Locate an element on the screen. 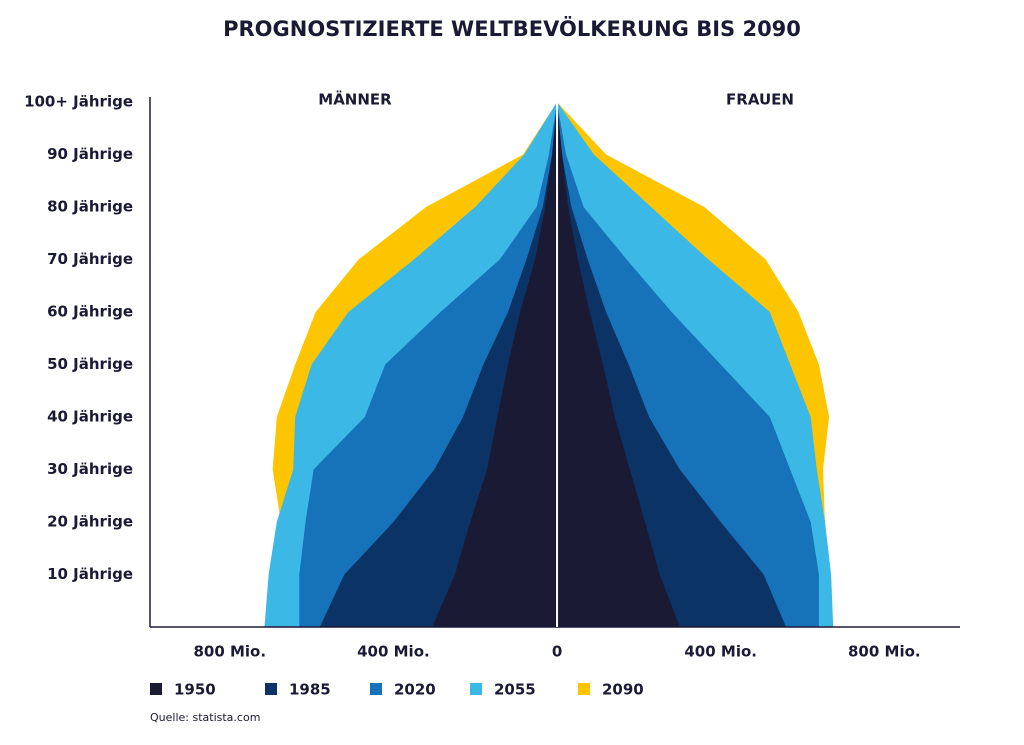 Image resolution: width=1024 pixels, height=745 pixels. y-tick-label: 80 Jährige is located at coordinates (90, 207).